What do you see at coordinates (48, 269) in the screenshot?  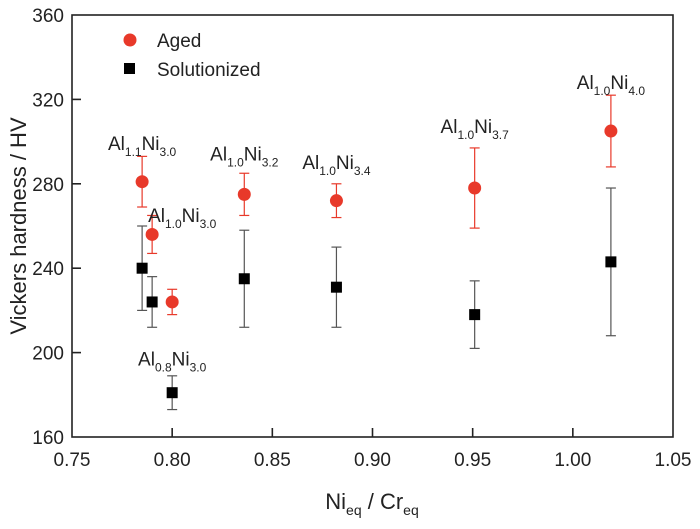 I see `y-tick-label: 240` at bounding box center [48, 269].